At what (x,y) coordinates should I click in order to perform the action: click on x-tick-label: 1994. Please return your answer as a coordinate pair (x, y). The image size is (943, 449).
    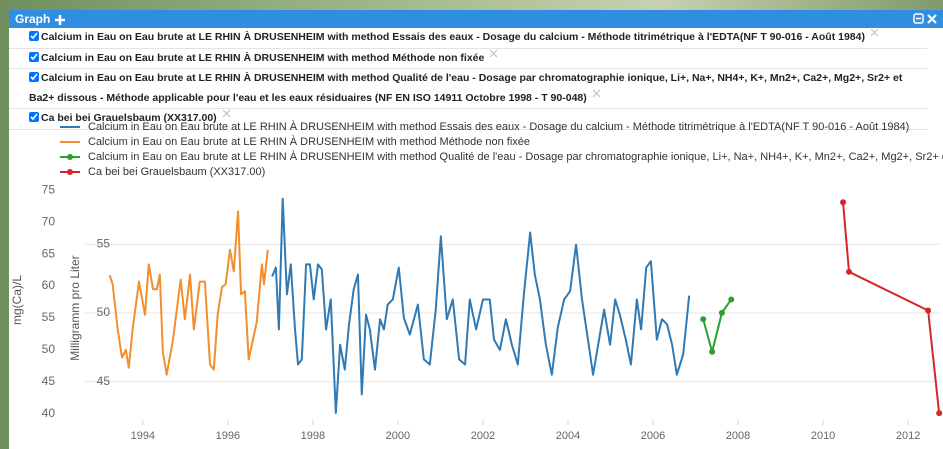
    Looking at the image, I should click on (143, 436).